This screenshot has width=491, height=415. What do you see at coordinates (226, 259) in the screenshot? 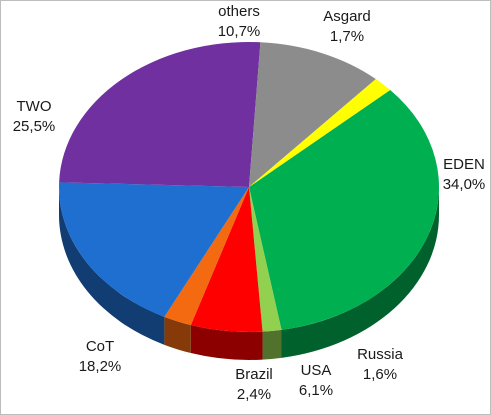
I see `pie-slice-usa` at bounding box center [226, 259].